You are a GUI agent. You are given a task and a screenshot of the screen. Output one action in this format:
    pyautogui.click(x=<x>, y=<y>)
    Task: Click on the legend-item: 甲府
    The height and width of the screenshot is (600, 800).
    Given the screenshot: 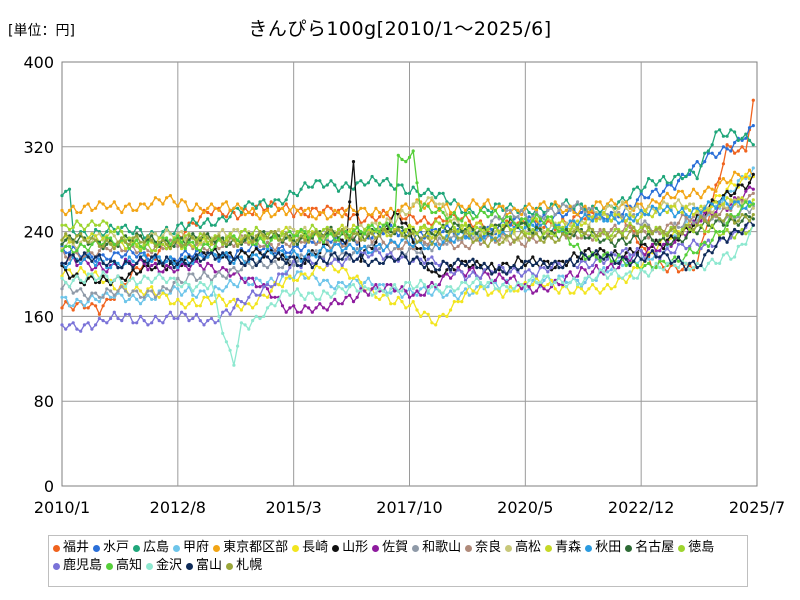 What is the action you would take?
    pyautogui.click(x=191, y=548)
    